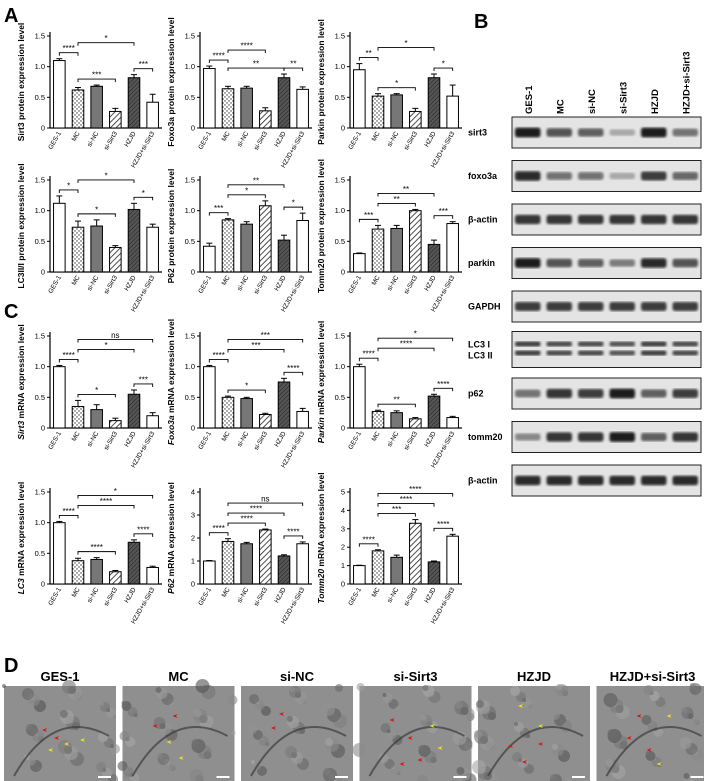 This screenshot has height=781, width=704. I want to click on y-tick-label: 4, so click(343, 510).